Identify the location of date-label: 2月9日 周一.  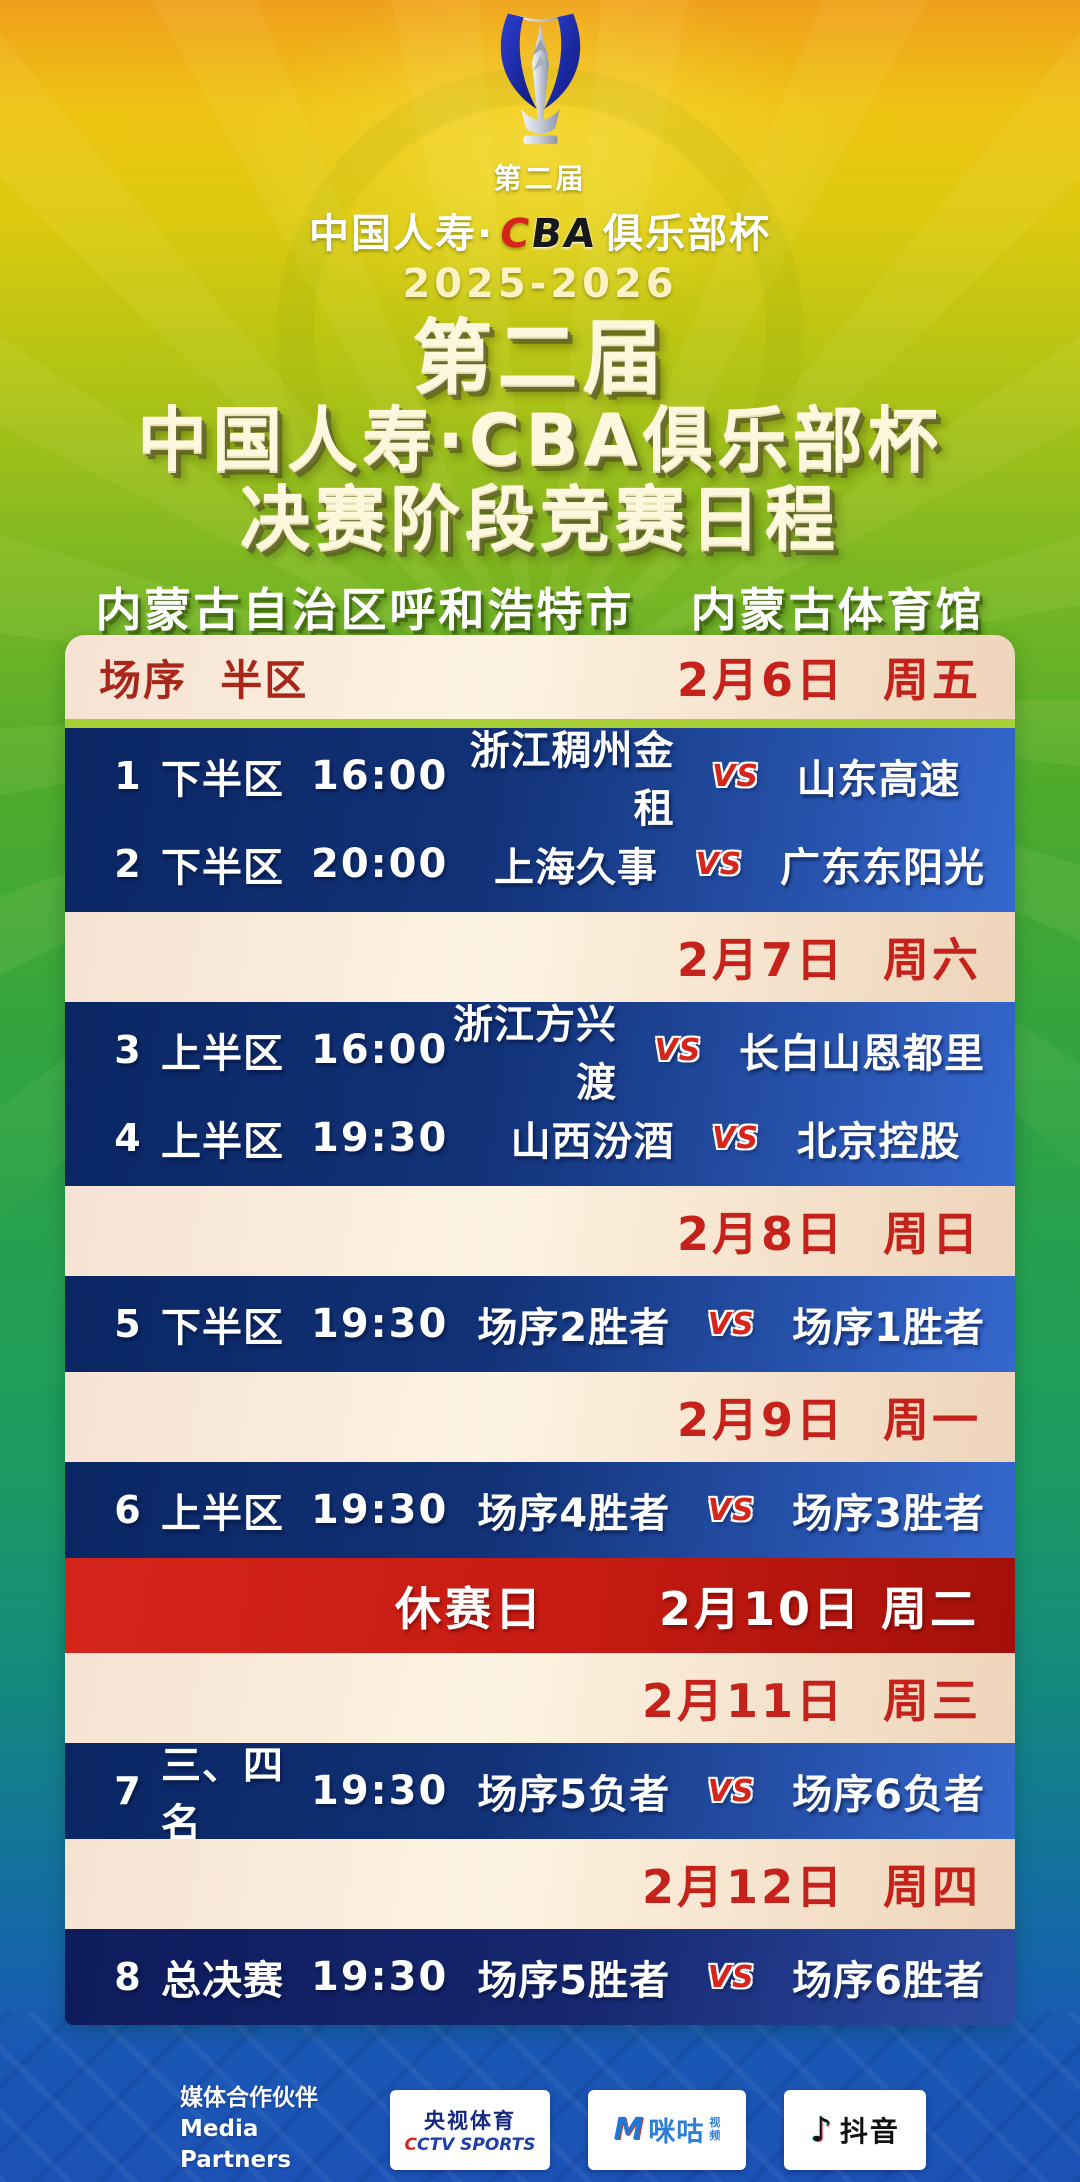
(828, 1420).